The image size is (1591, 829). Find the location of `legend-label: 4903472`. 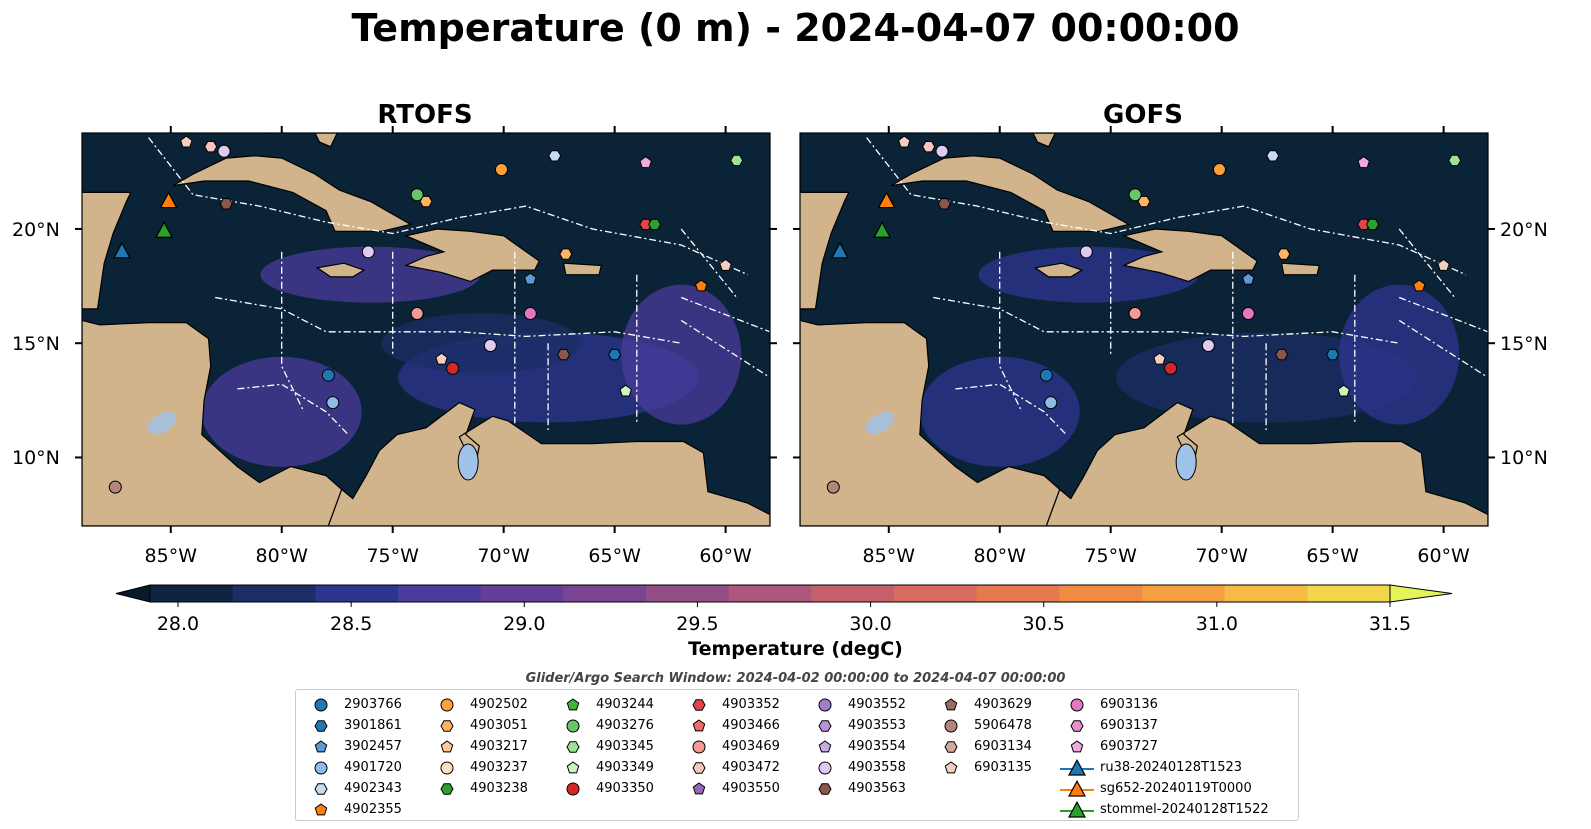

legend-label: 4903472 is located at coordinates (751, 767).